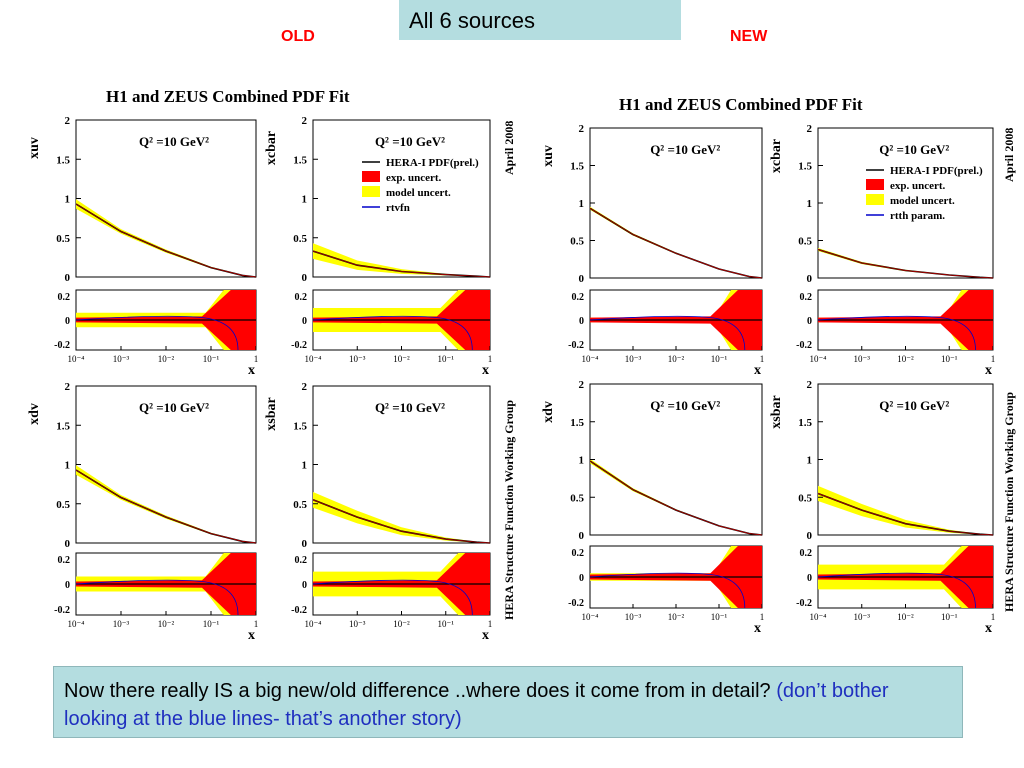 Image resolution: width=1024 pixels, height=768 pixels. Describe the element at coordinates (936, 171) in the screenshot. I see `legend-label: HERA-I PDF(prel.)` at that location.